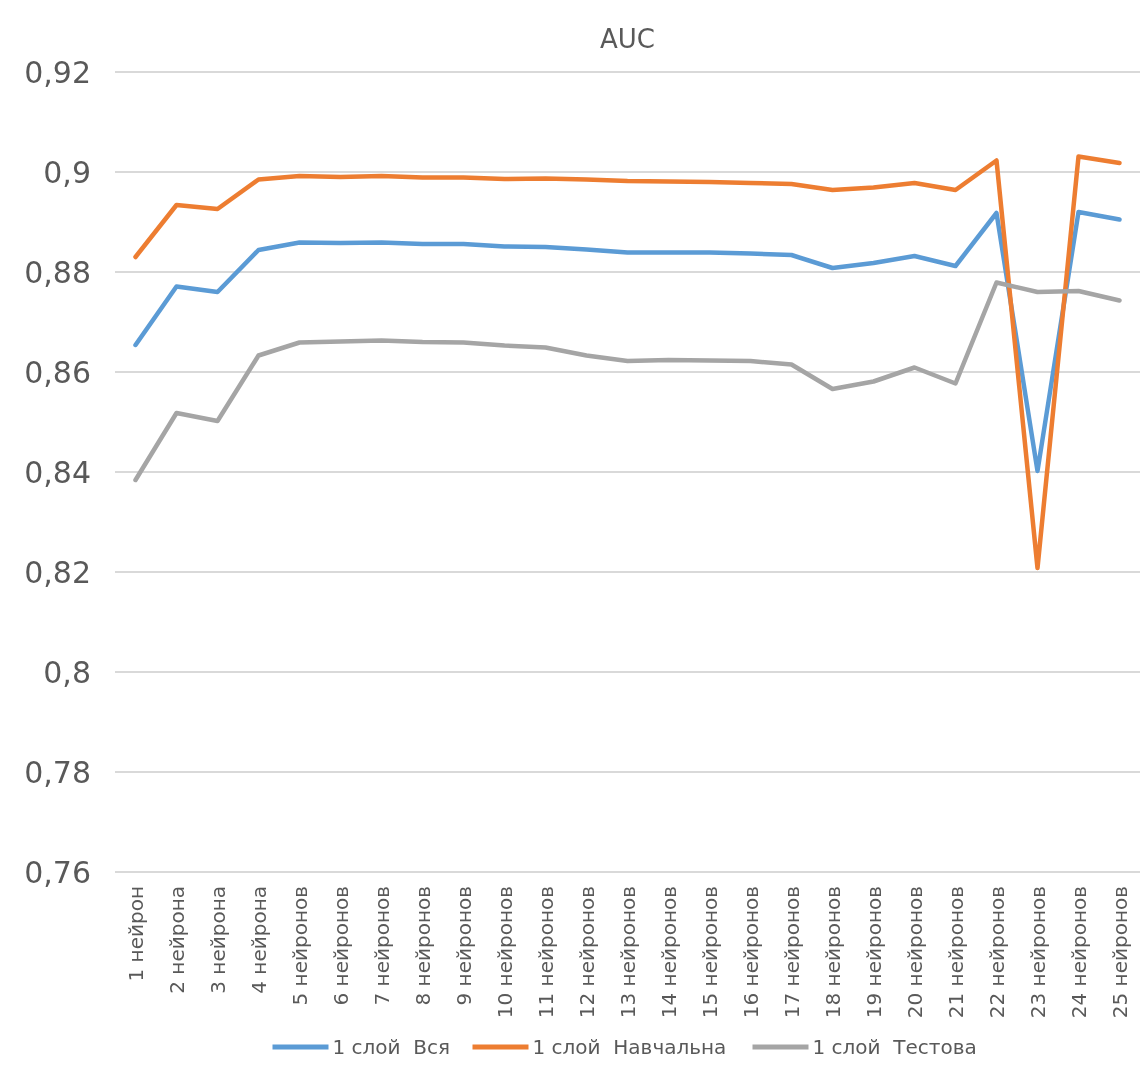 The width and height of the screenshot is (1148, 1071). Describe the element at coordinates (504, 952) in the screenshot. I see `x-tick-label: 10 нейронов` at that location.